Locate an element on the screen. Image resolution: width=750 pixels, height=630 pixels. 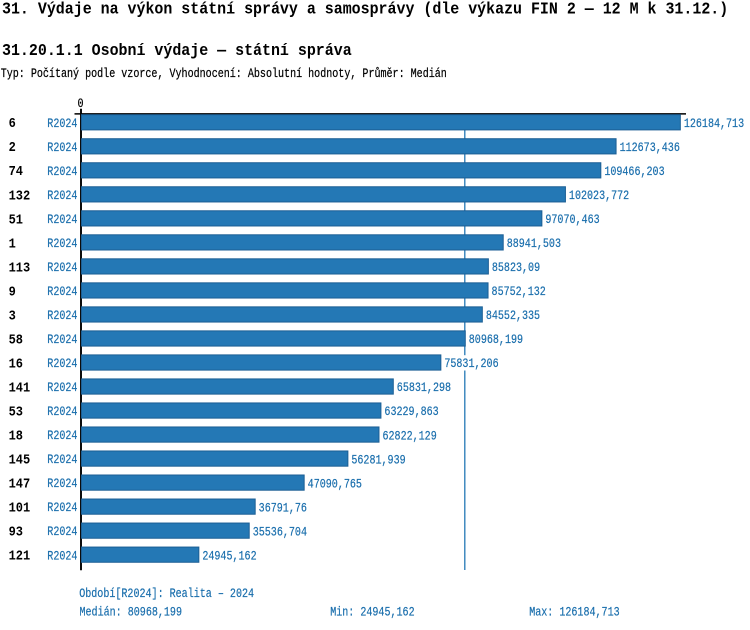
svg-text: 53 is located at coordinates (16, 412).